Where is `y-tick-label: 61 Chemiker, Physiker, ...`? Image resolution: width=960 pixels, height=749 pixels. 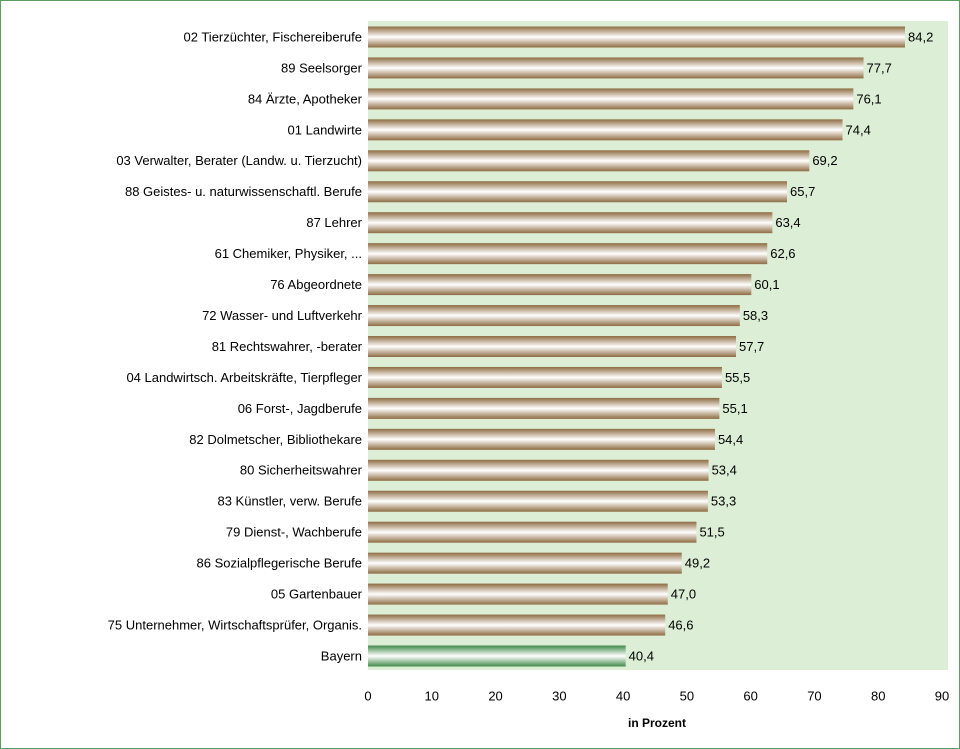
y-tick-label: 61 Chemiker, Physiker, ... is located at coordinates (288, 253).